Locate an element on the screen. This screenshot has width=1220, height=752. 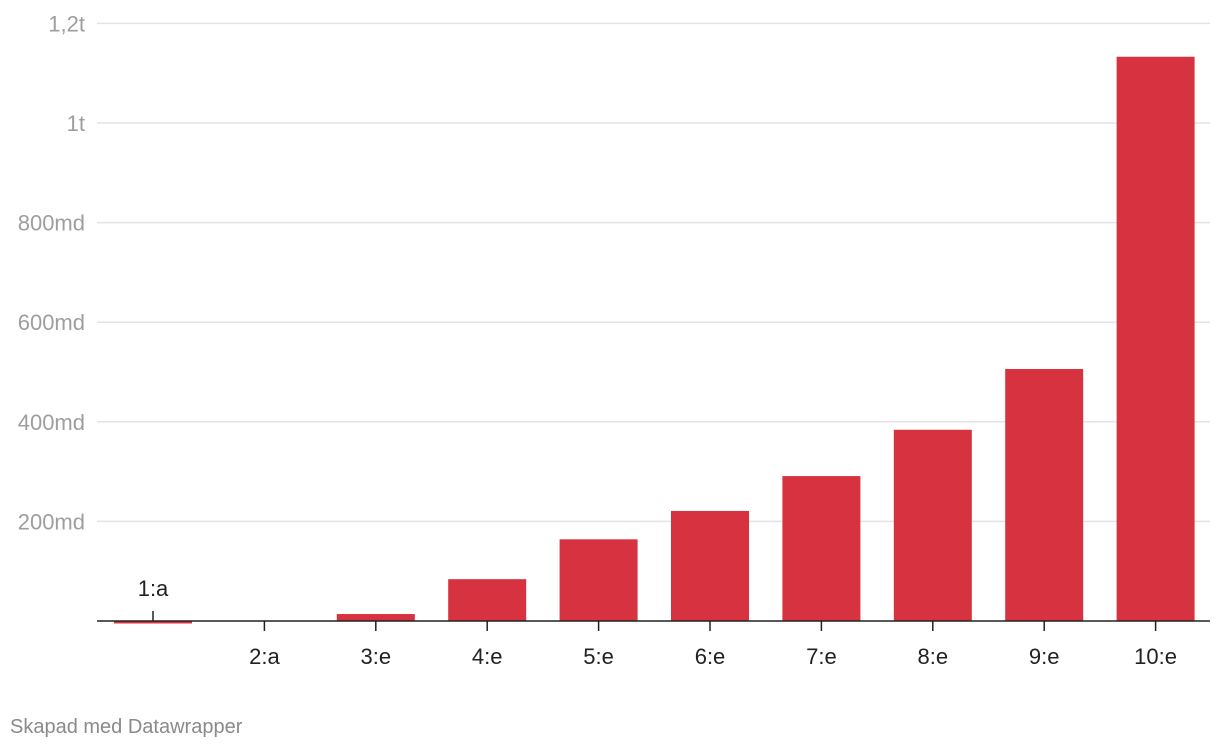
datawrapper-credit: Skapad med Datawrapper is located at coordinates (126, 727).